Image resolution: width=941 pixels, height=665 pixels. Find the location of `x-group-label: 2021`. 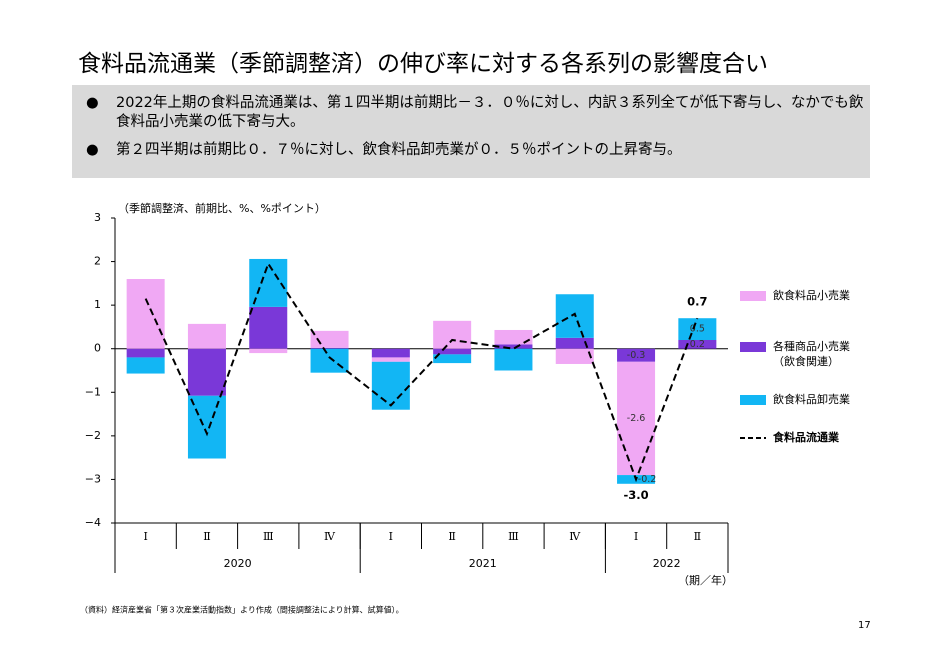

x-group-label: 2021 is located at coordinates (483, 563).